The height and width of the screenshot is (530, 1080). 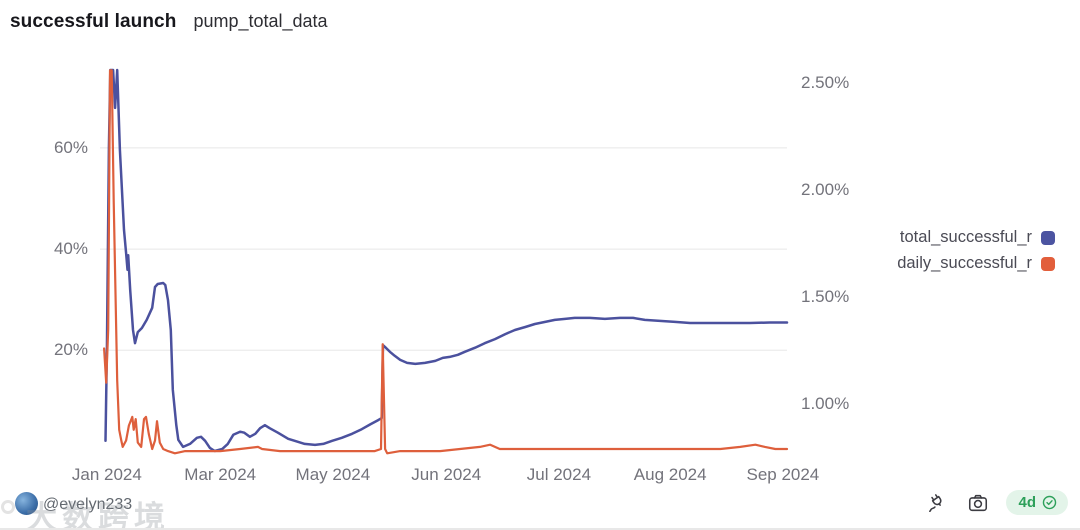 What do you see at coordinates (825, 83) in the screenshot?
I see `y-axis-right-tick: 2.50%` at bounding box center [825, 83].